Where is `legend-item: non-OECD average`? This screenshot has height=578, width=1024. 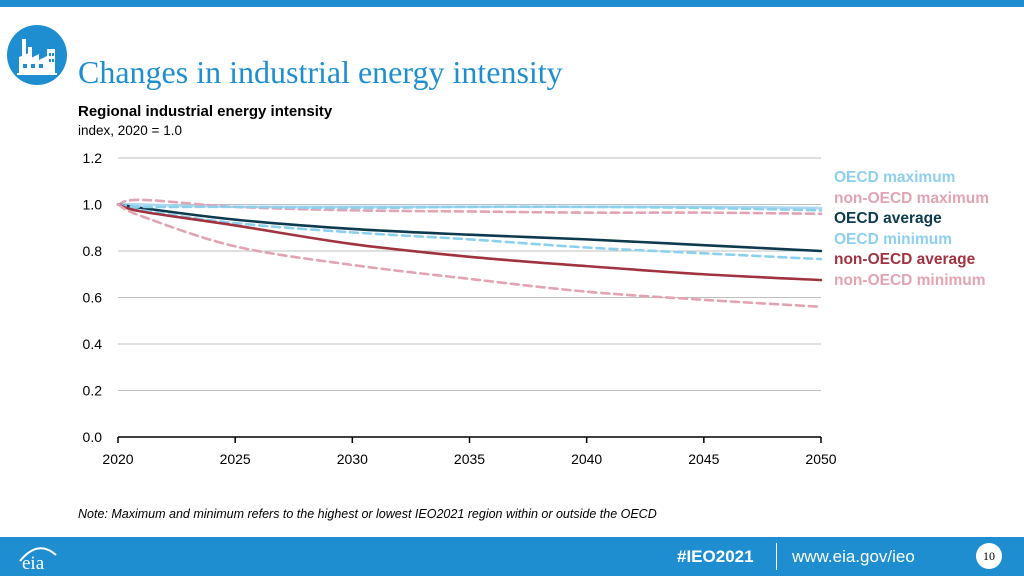
legend-item: non-OECD average is located at coordinates (905, 259).